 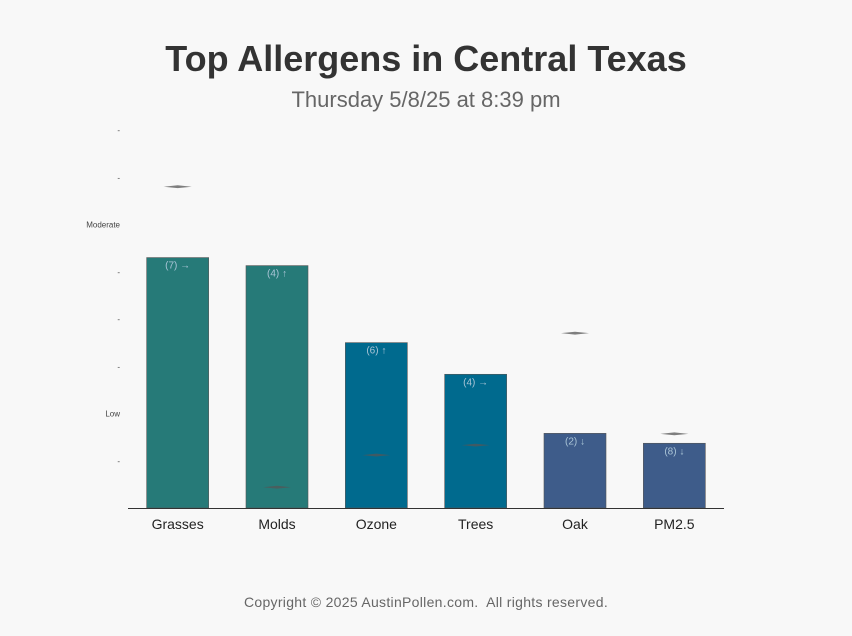 I want to click on bar-molds, so click(x=277, y=387).